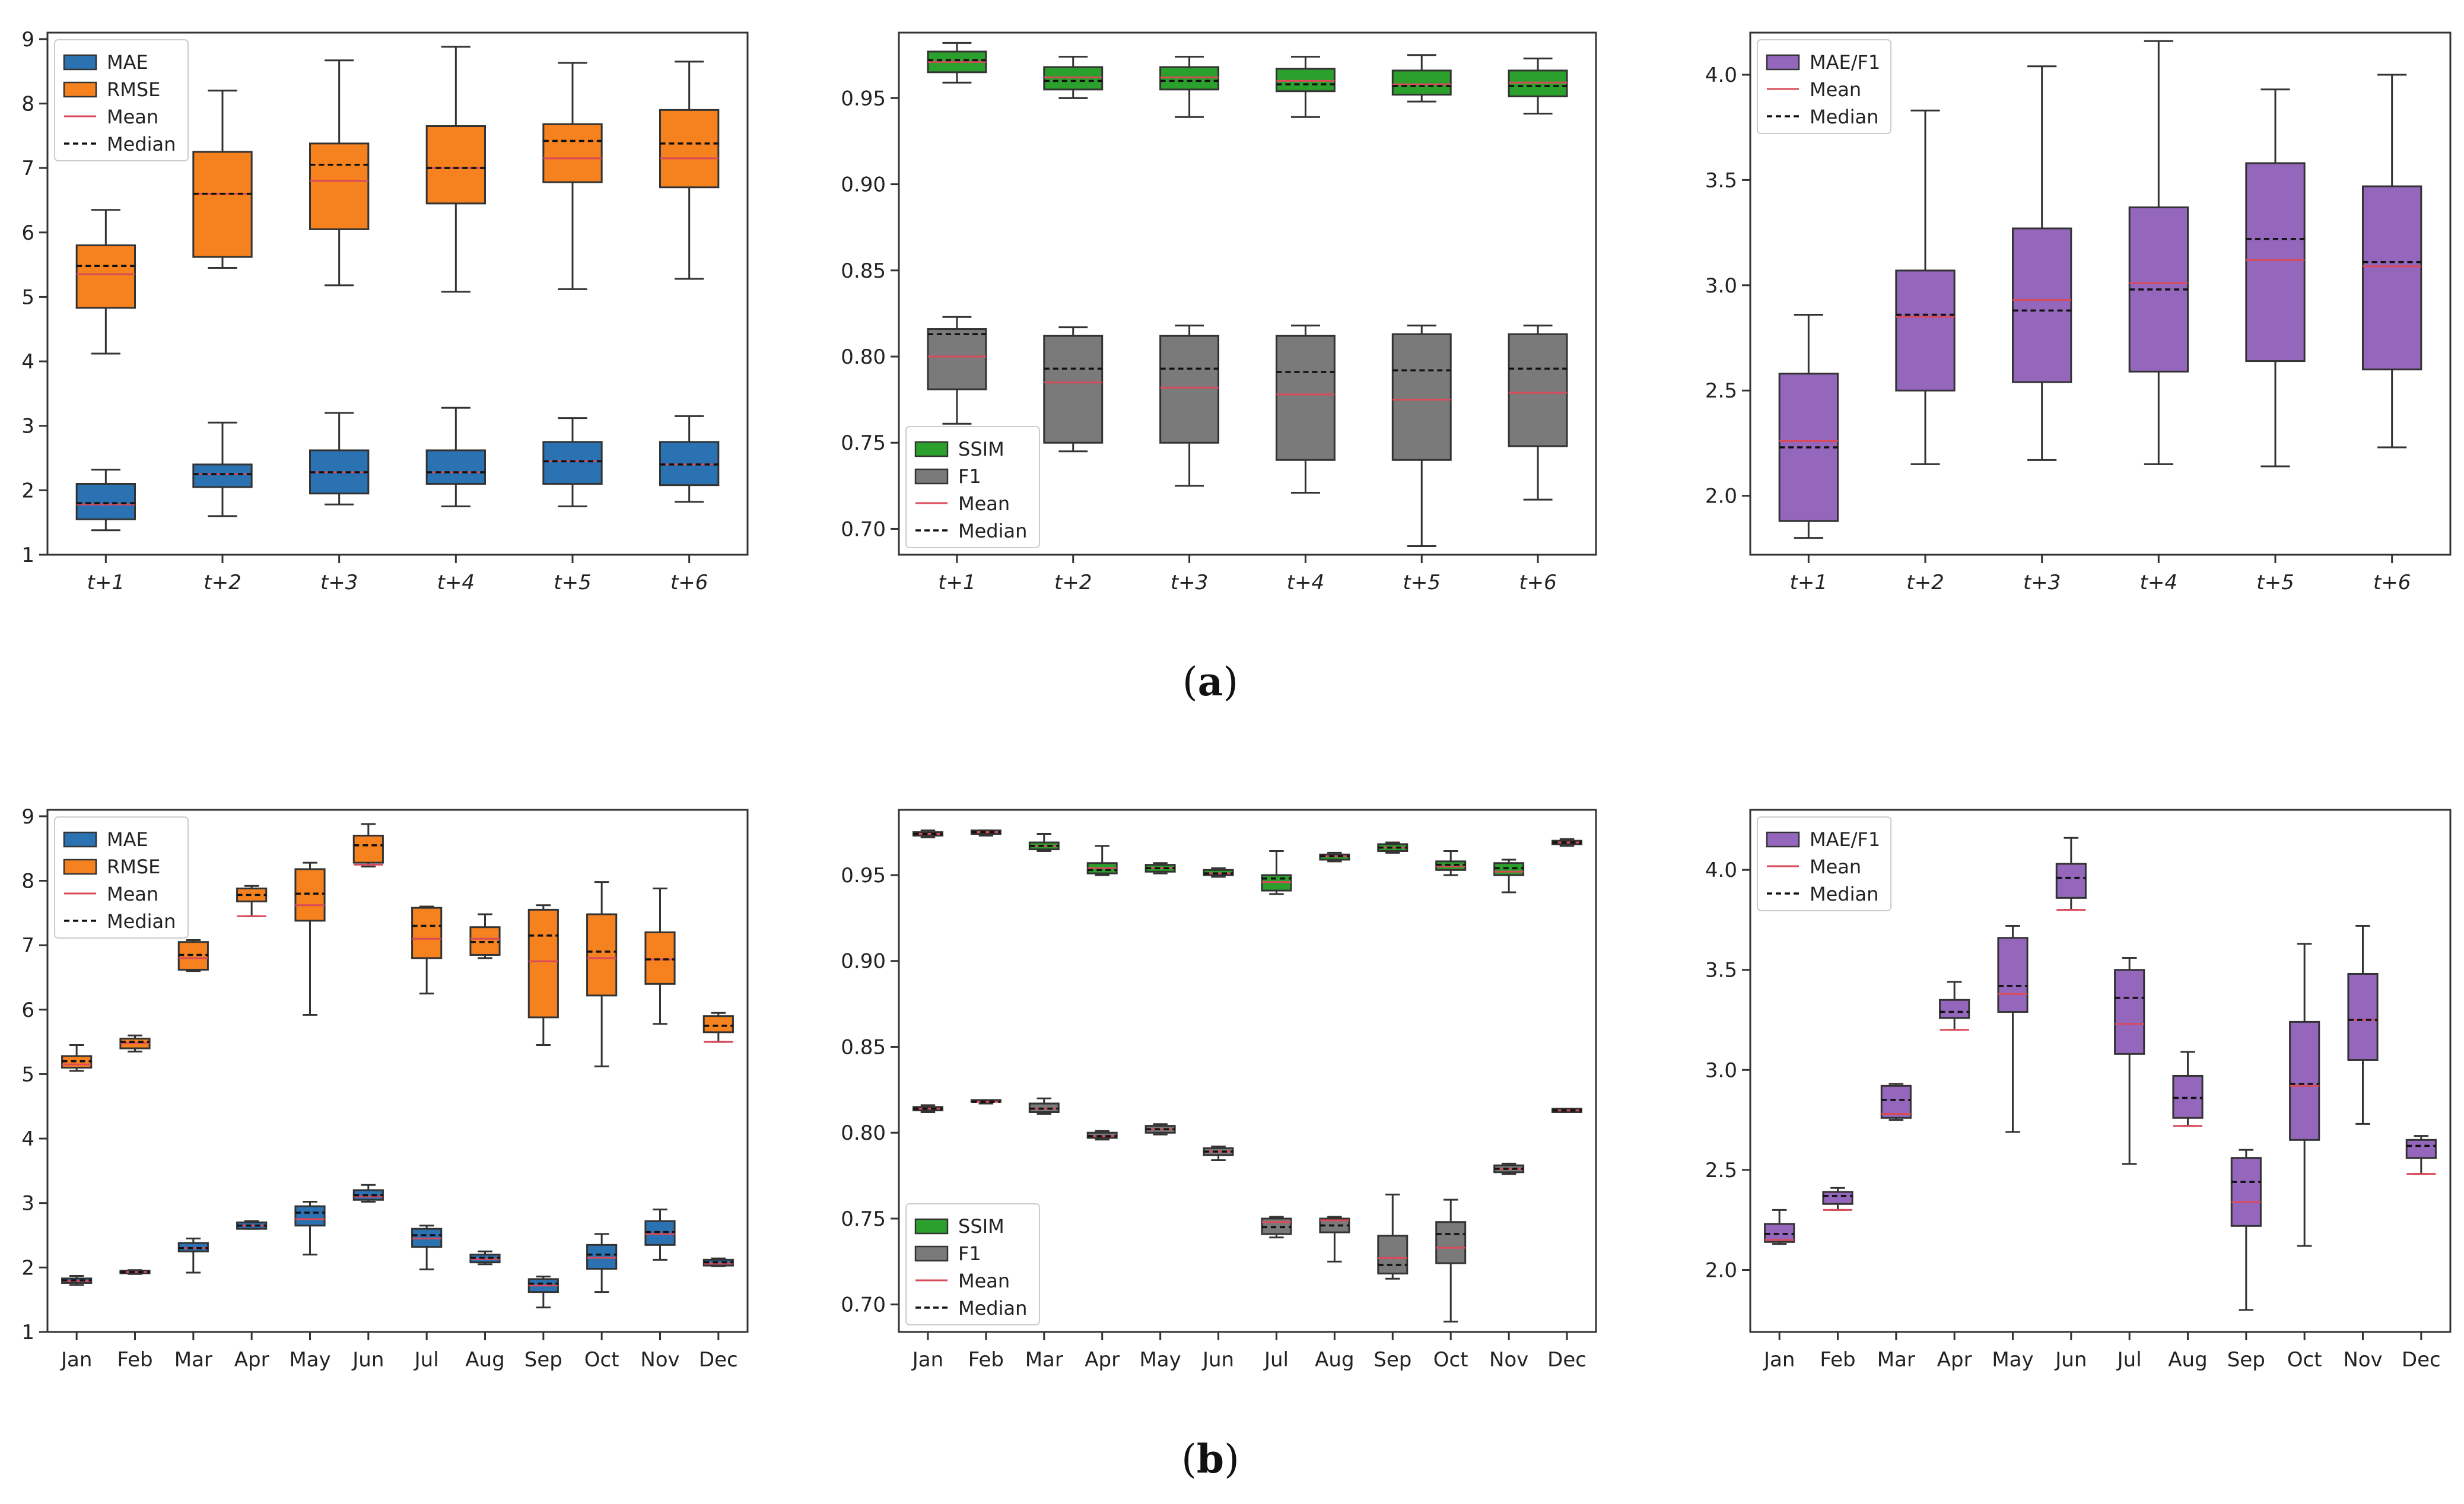 The image size is (2464, 1504). Describe the element at coordinates (135, 1043) in the screenshot. I see `box-rmse-feb` at that location.